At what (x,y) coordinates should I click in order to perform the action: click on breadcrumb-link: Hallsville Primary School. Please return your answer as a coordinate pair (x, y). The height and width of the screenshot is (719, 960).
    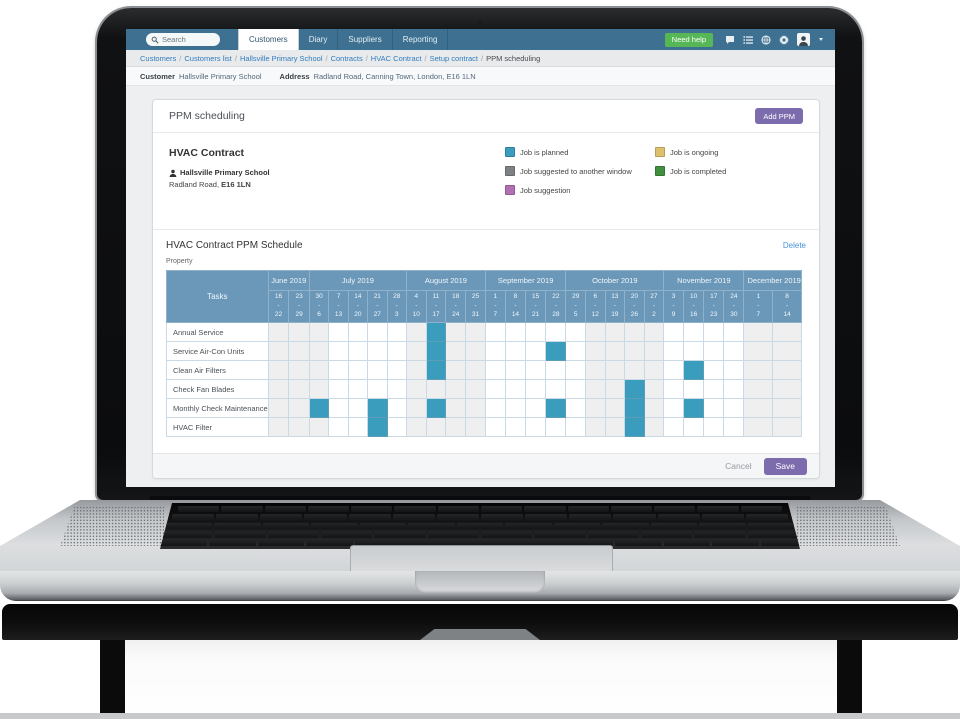
    Looking at the image, I should click on (281, 58).